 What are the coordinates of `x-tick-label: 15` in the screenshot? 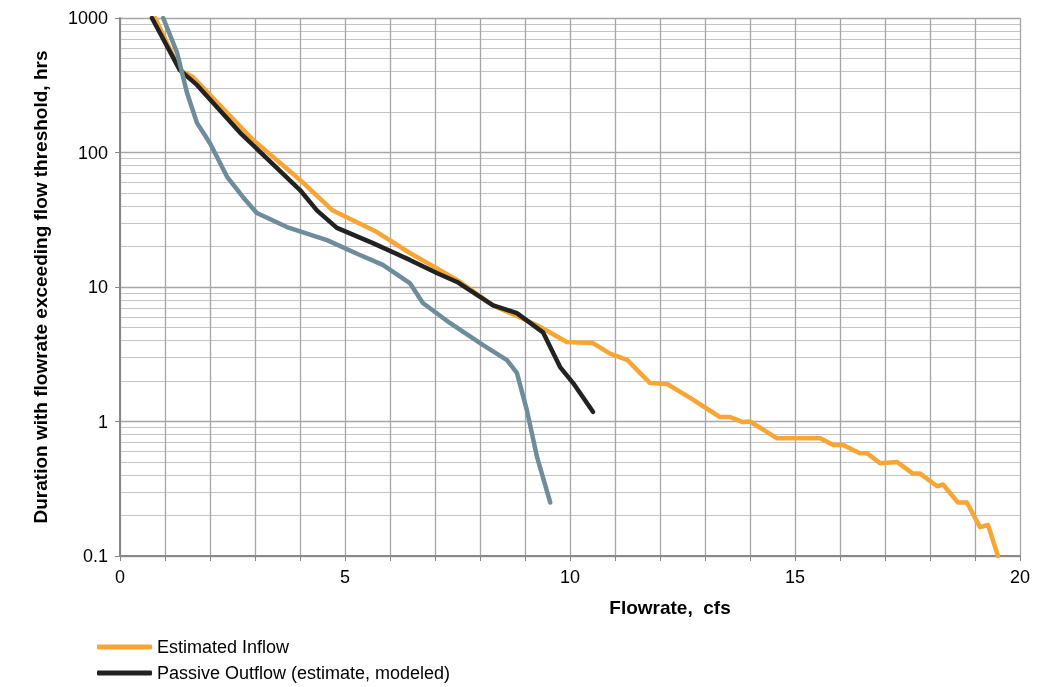 It's located at (795, 577).